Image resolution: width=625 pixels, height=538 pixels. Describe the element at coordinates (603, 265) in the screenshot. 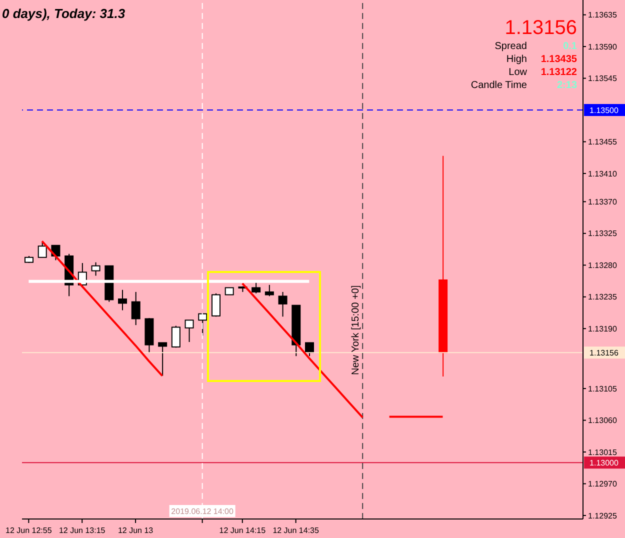

I see `y-tick-label: 1.13280` at that location.